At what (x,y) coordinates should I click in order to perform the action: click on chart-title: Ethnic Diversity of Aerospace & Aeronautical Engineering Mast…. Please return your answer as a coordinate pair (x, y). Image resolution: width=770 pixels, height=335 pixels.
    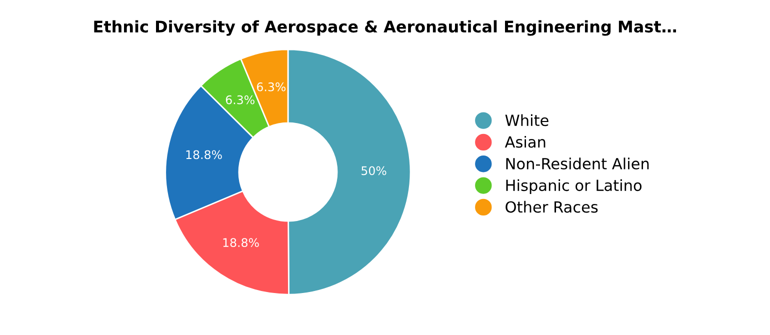
    Looking at the image, I should click on (385, 28).